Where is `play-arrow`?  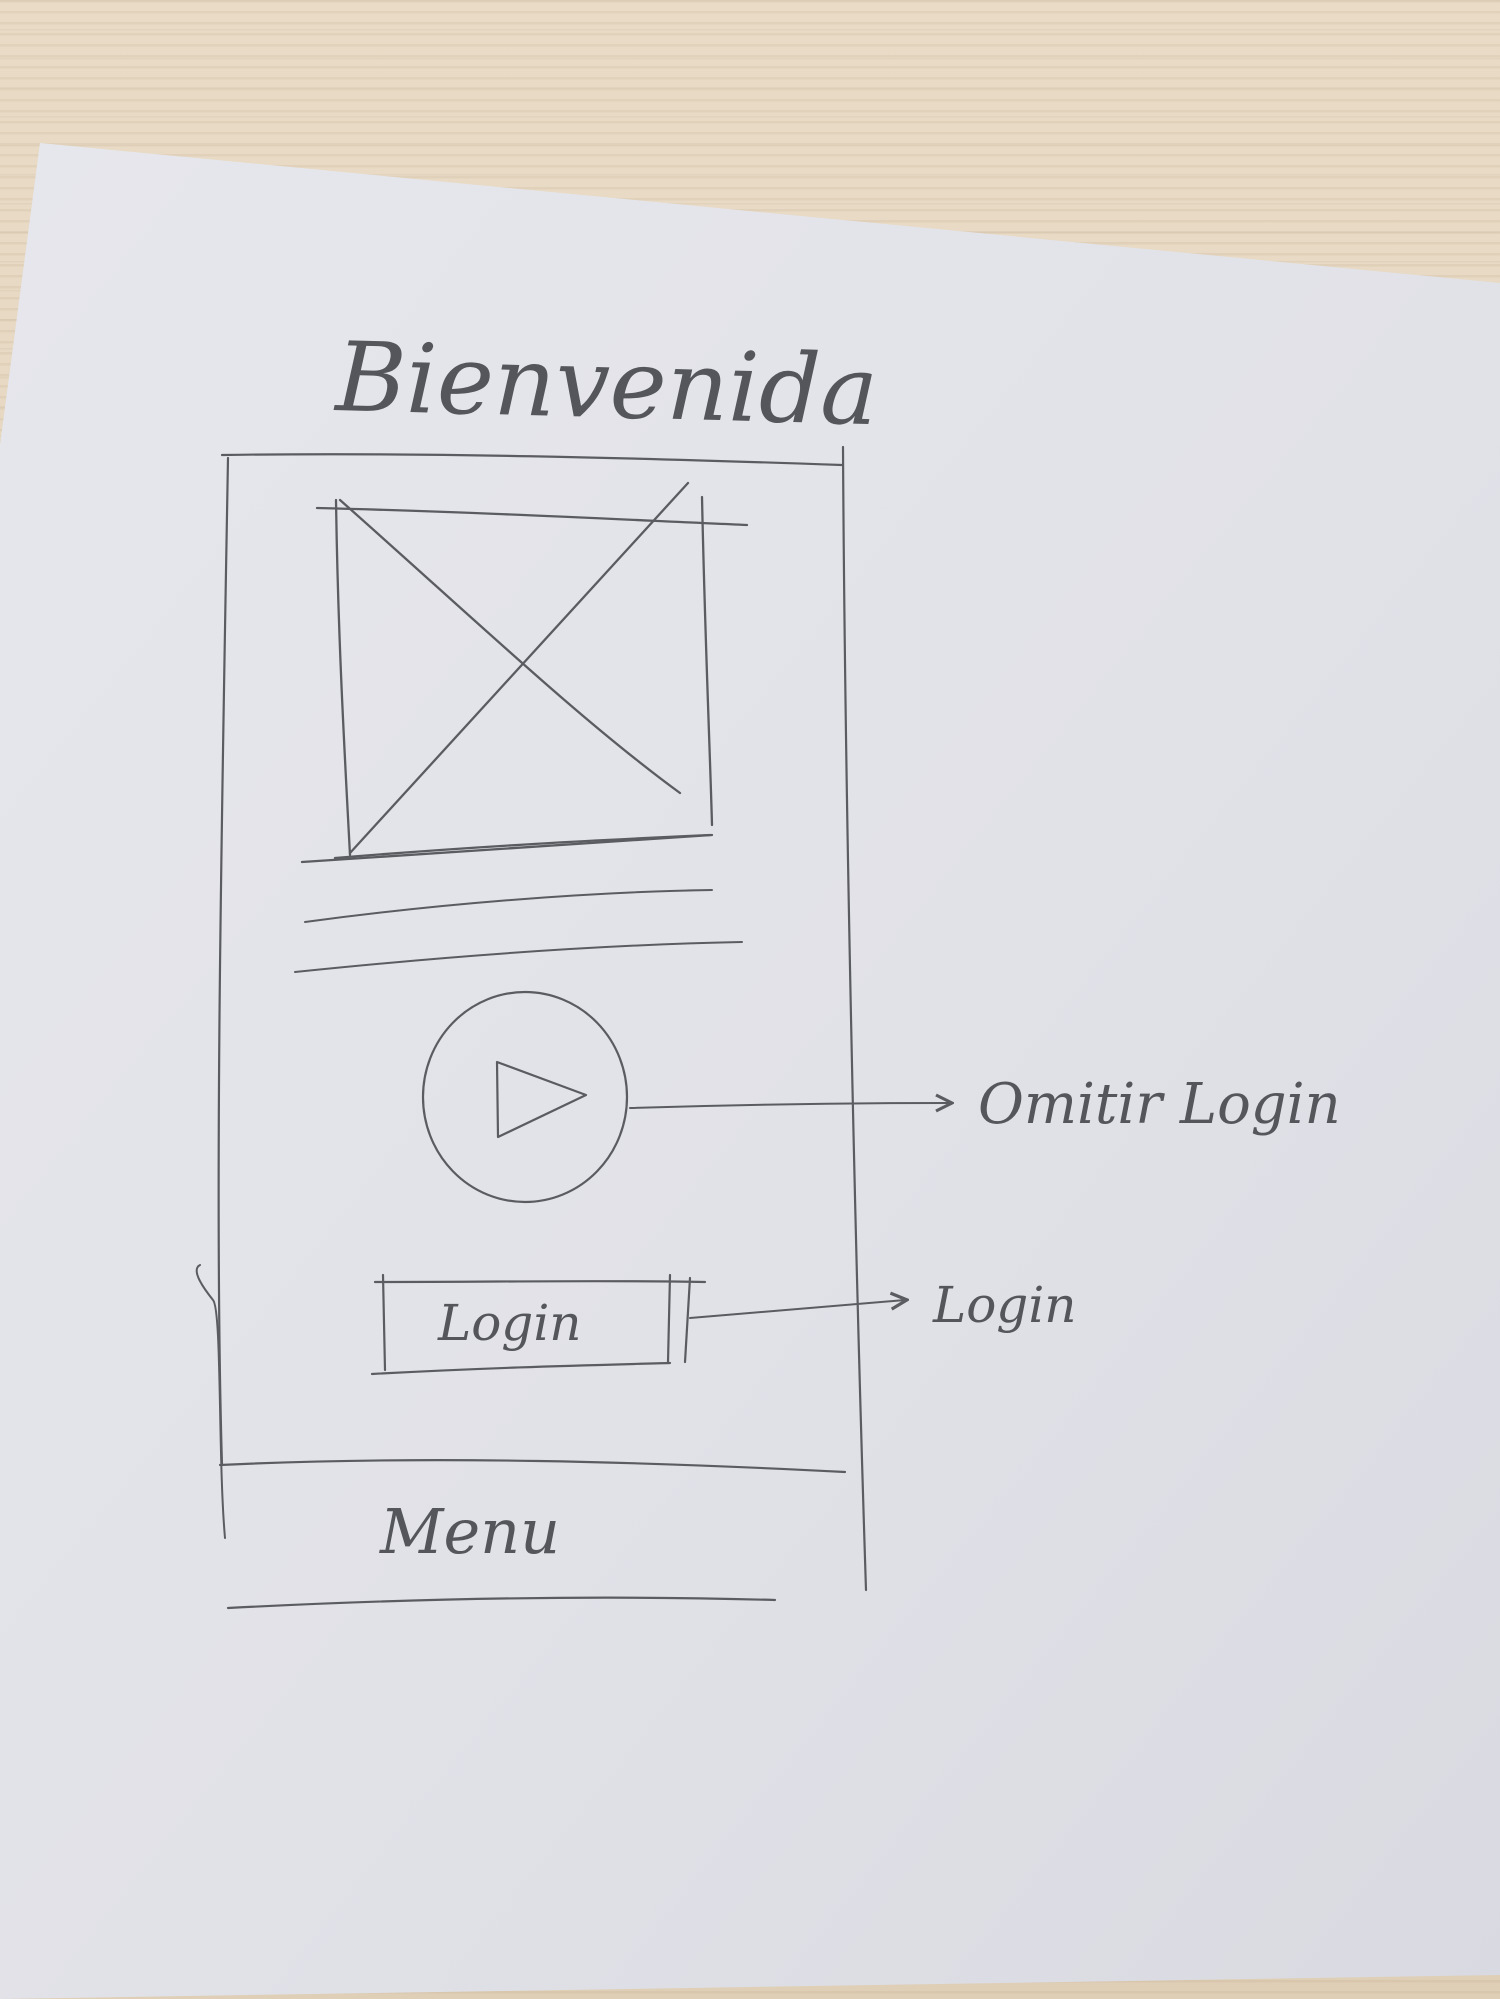 play-arrow is located at coordinates (789, 1105).